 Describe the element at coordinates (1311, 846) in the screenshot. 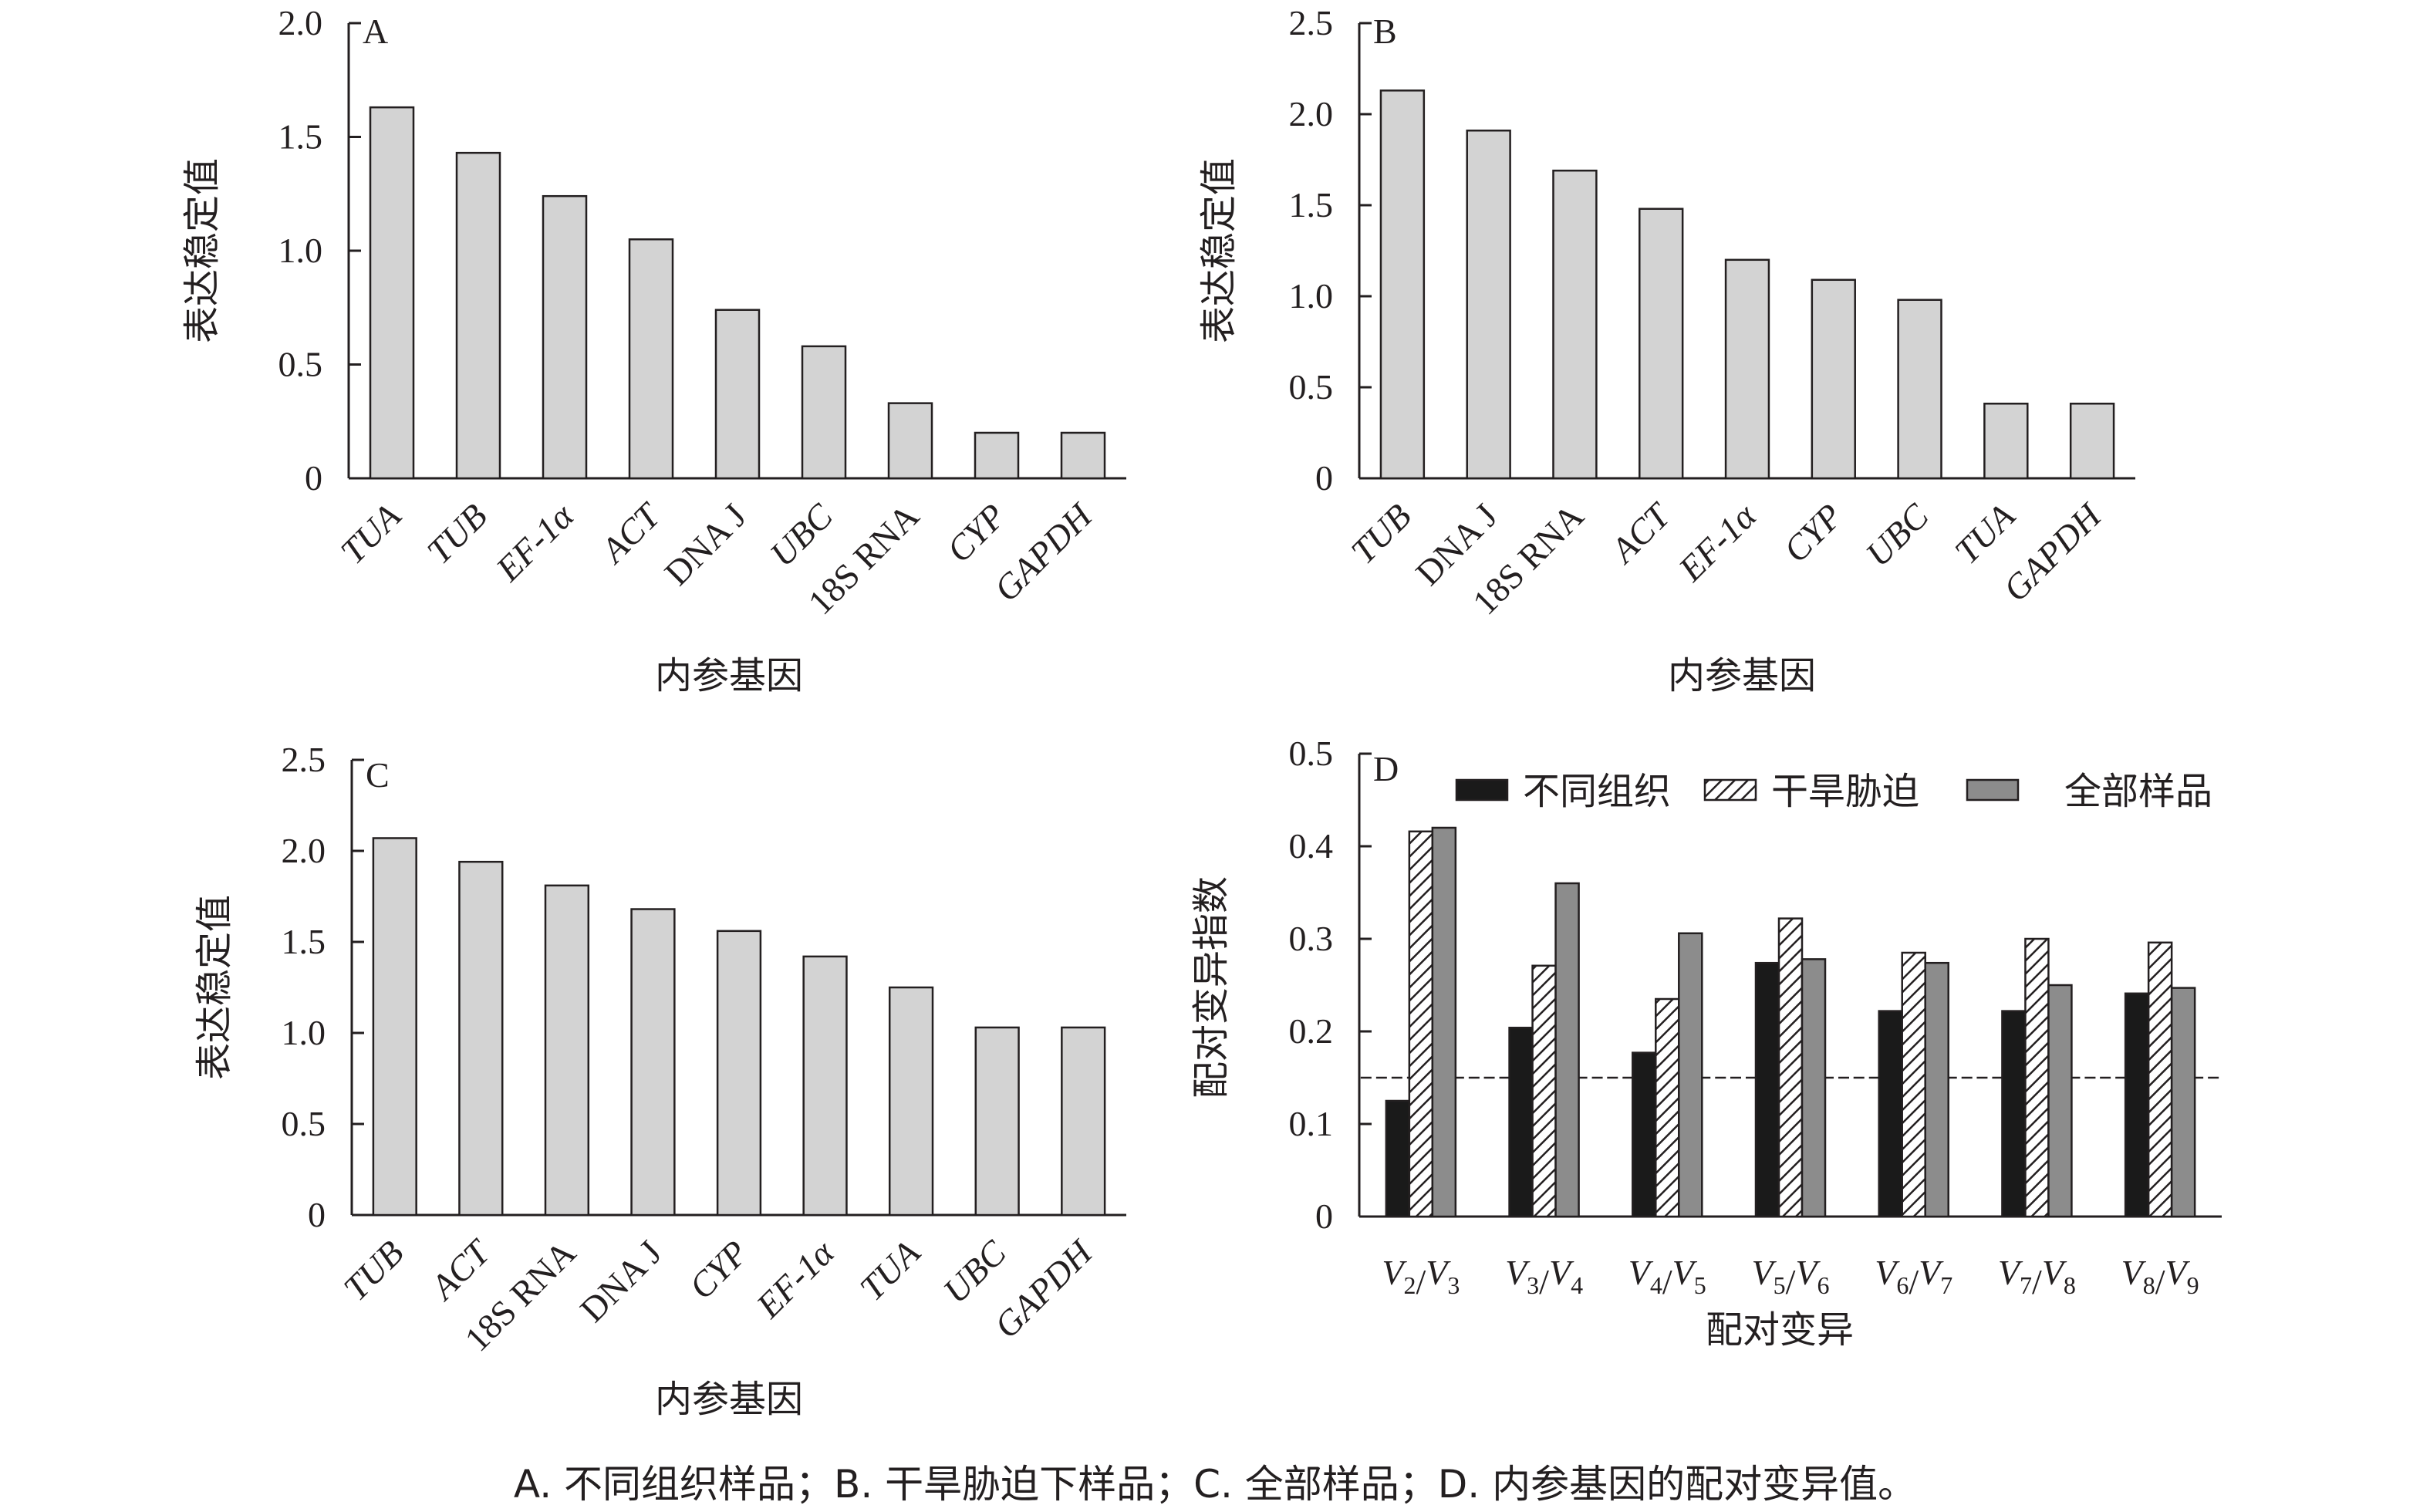

I see `panel-d-y-tick-label: 0.4` at that location.